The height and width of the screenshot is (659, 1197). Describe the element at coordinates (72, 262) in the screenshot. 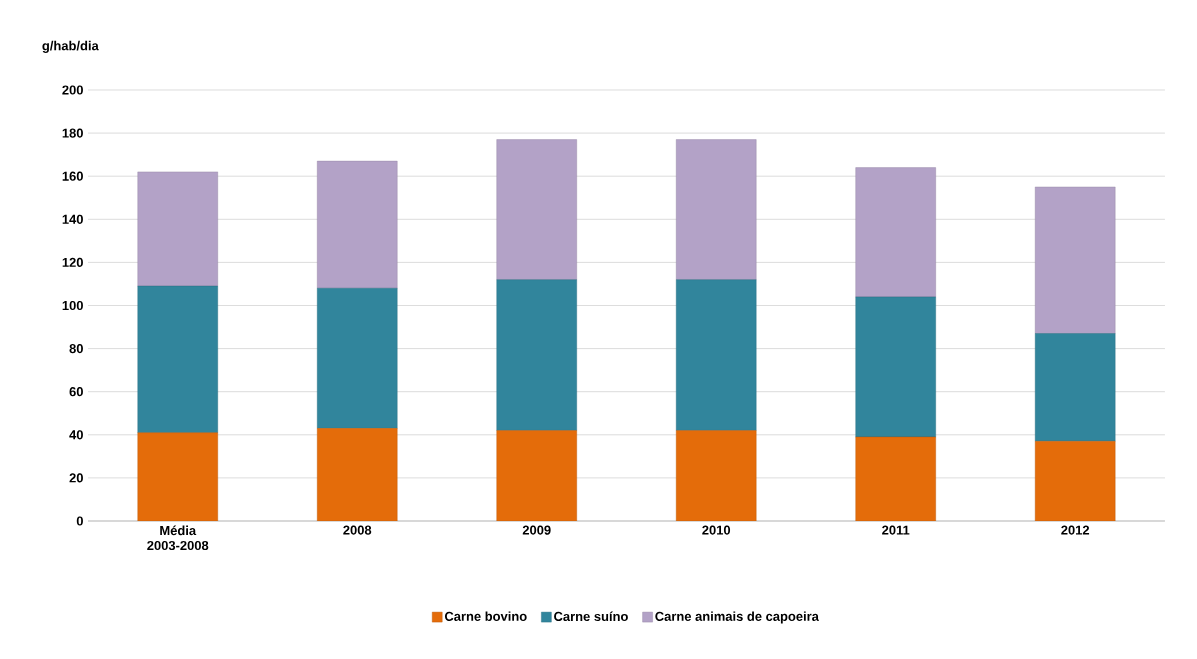

I see `y-tick-label: 120` at that location.